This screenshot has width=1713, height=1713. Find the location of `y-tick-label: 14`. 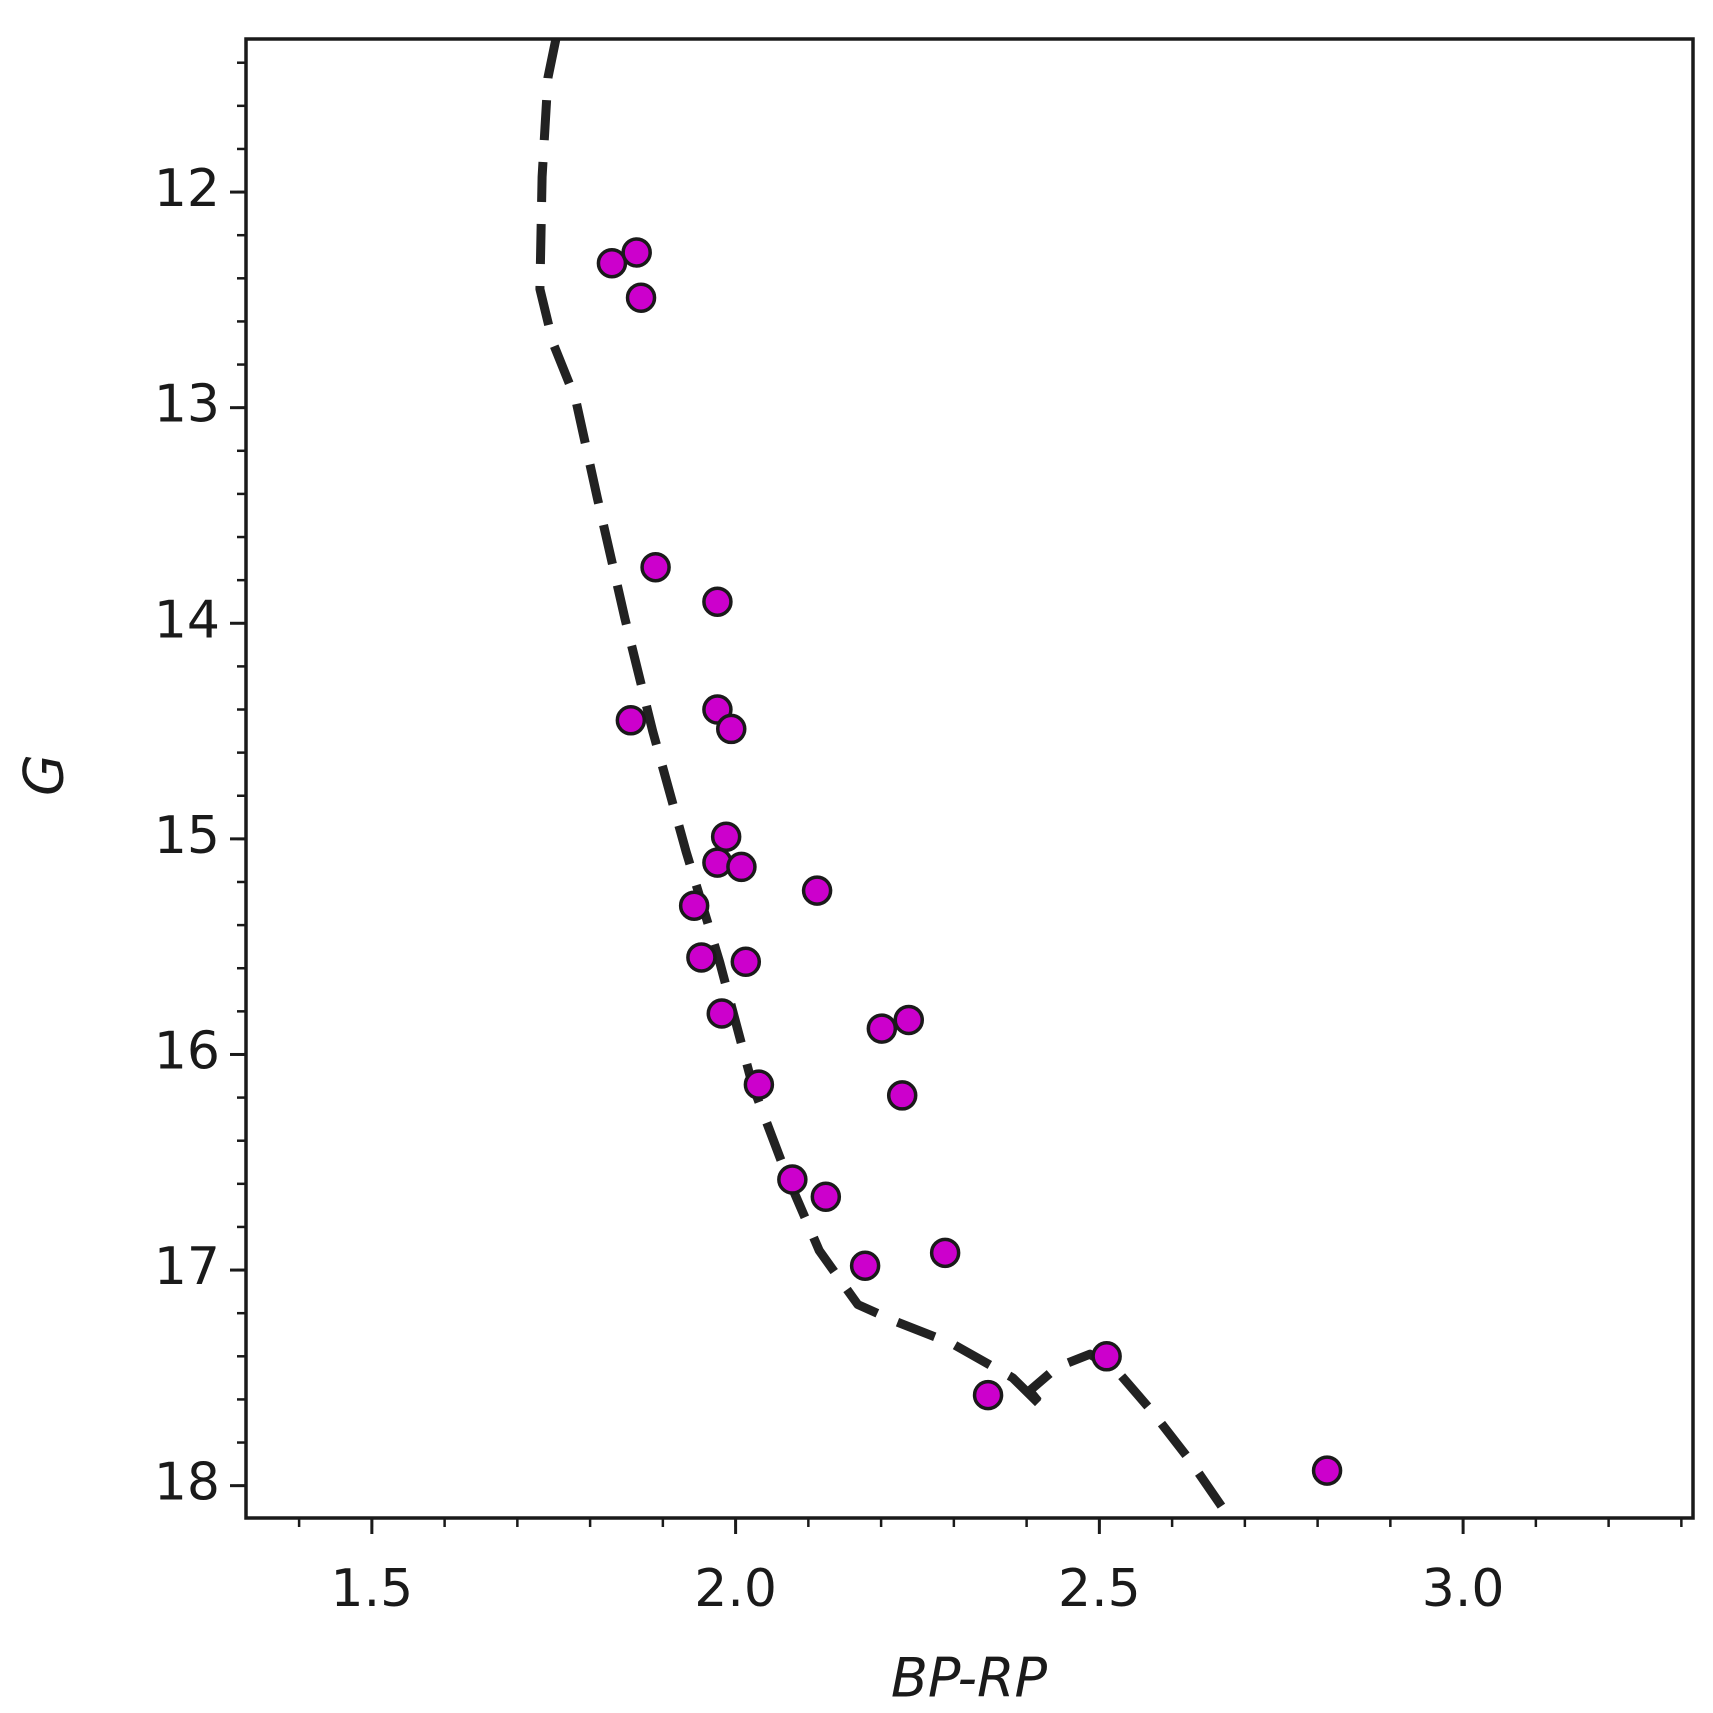

y-tick-label: 14 is located at coordinates (187, 620).